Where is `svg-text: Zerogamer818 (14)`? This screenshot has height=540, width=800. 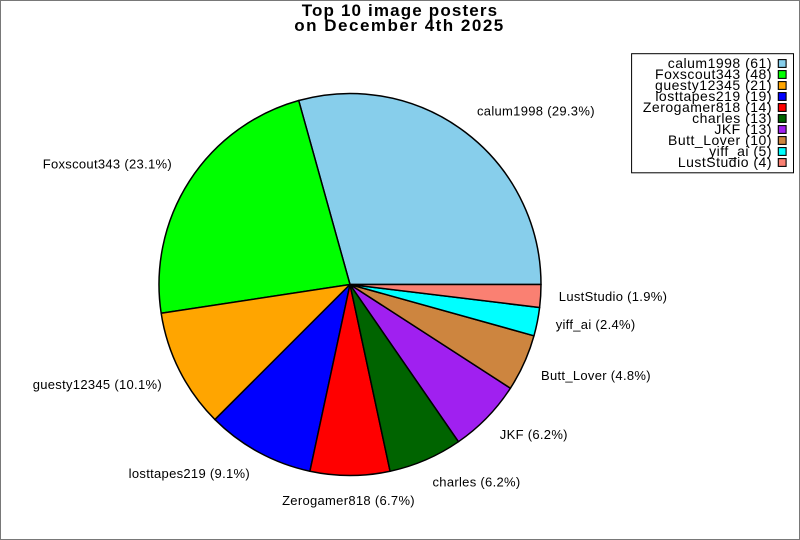
svg-text: Zerogamer818 (14) is located at coordinates (707, 107).